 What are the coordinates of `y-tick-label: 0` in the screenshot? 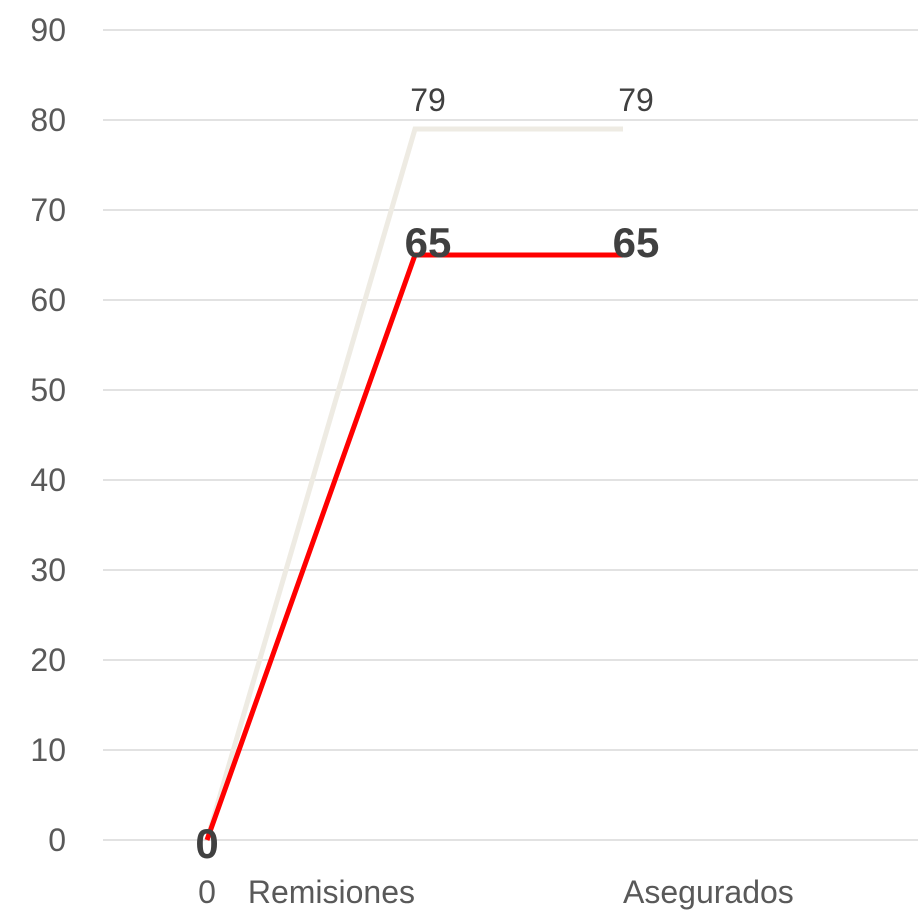 It's located at (57, 840).